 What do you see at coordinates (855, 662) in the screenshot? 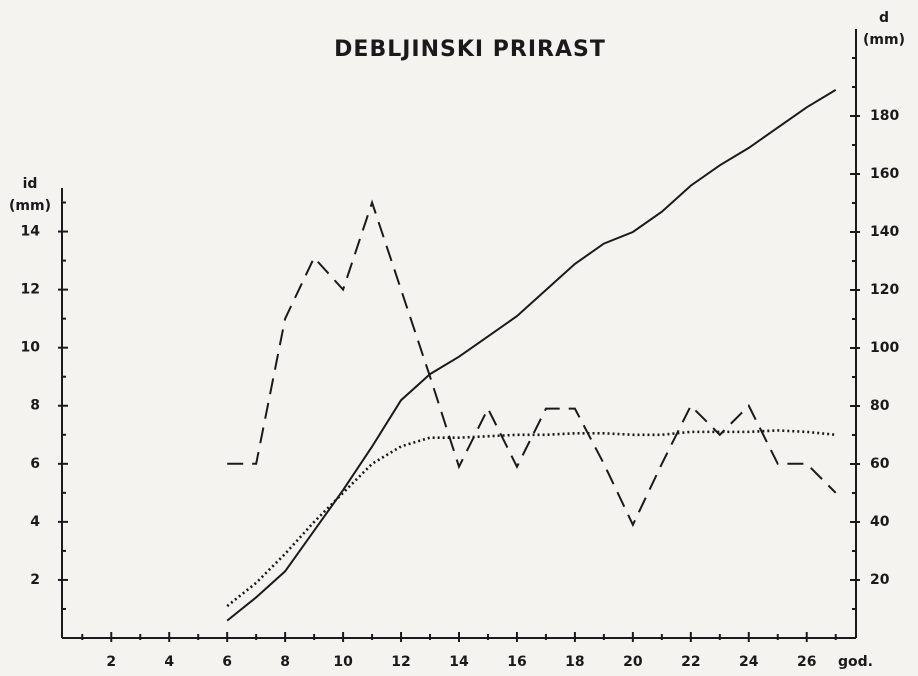
I see `x-axis-label: god.` at bounding box center [855, 662].